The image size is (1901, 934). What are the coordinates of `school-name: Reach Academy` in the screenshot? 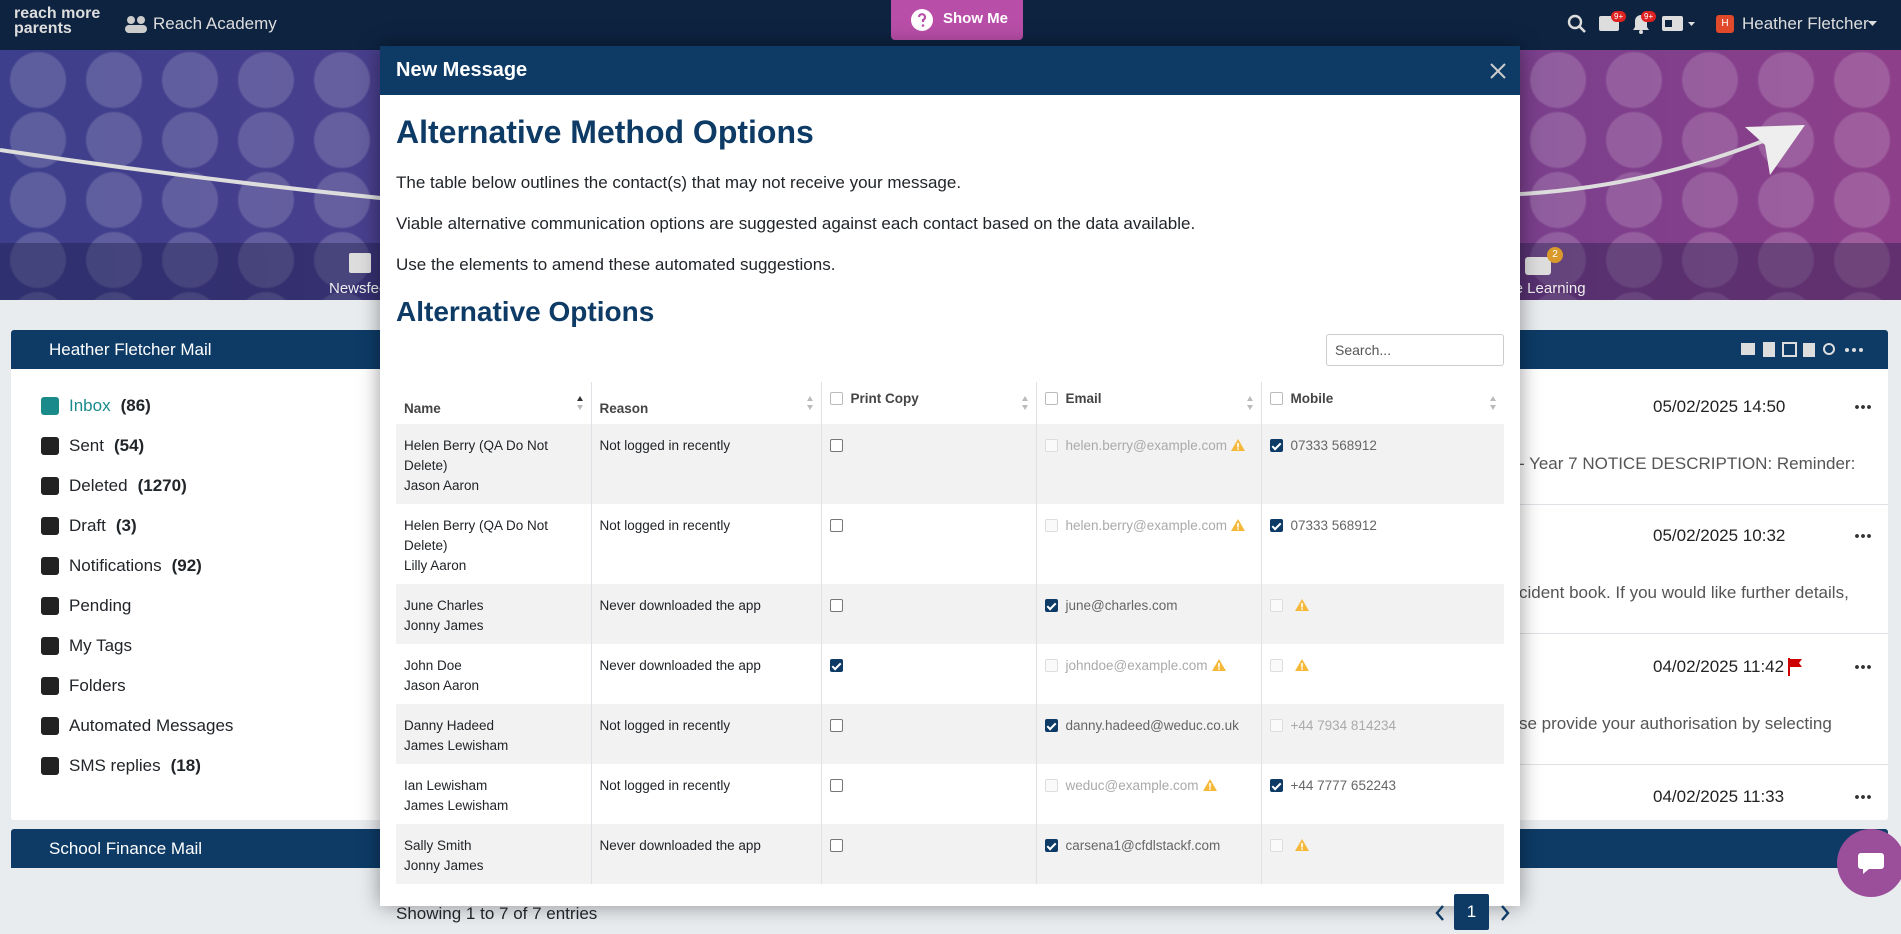 It's located at (215, 23).